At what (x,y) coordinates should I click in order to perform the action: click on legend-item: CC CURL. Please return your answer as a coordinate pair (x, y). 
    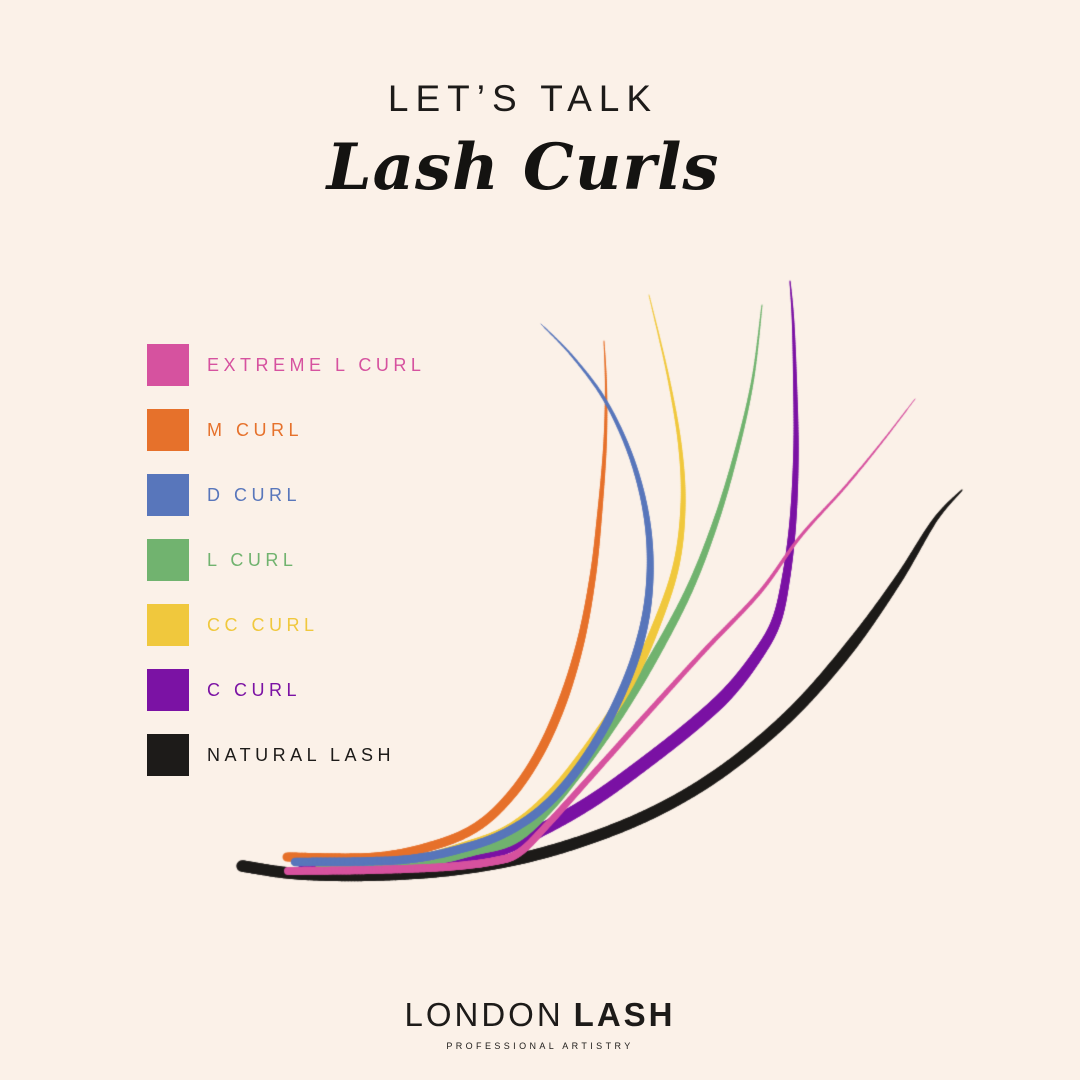
    Looking at the image, I should click on (286, 625).